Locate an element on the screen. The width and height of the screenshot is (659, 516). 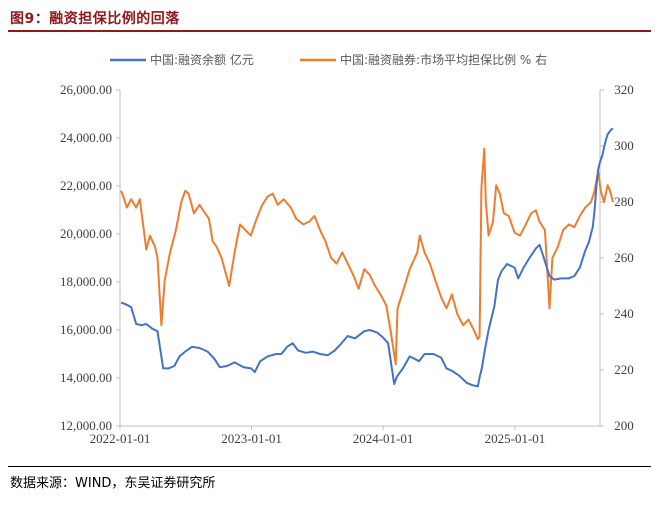
right-y-tick-label: 200 is located at coordinates (624, 425).